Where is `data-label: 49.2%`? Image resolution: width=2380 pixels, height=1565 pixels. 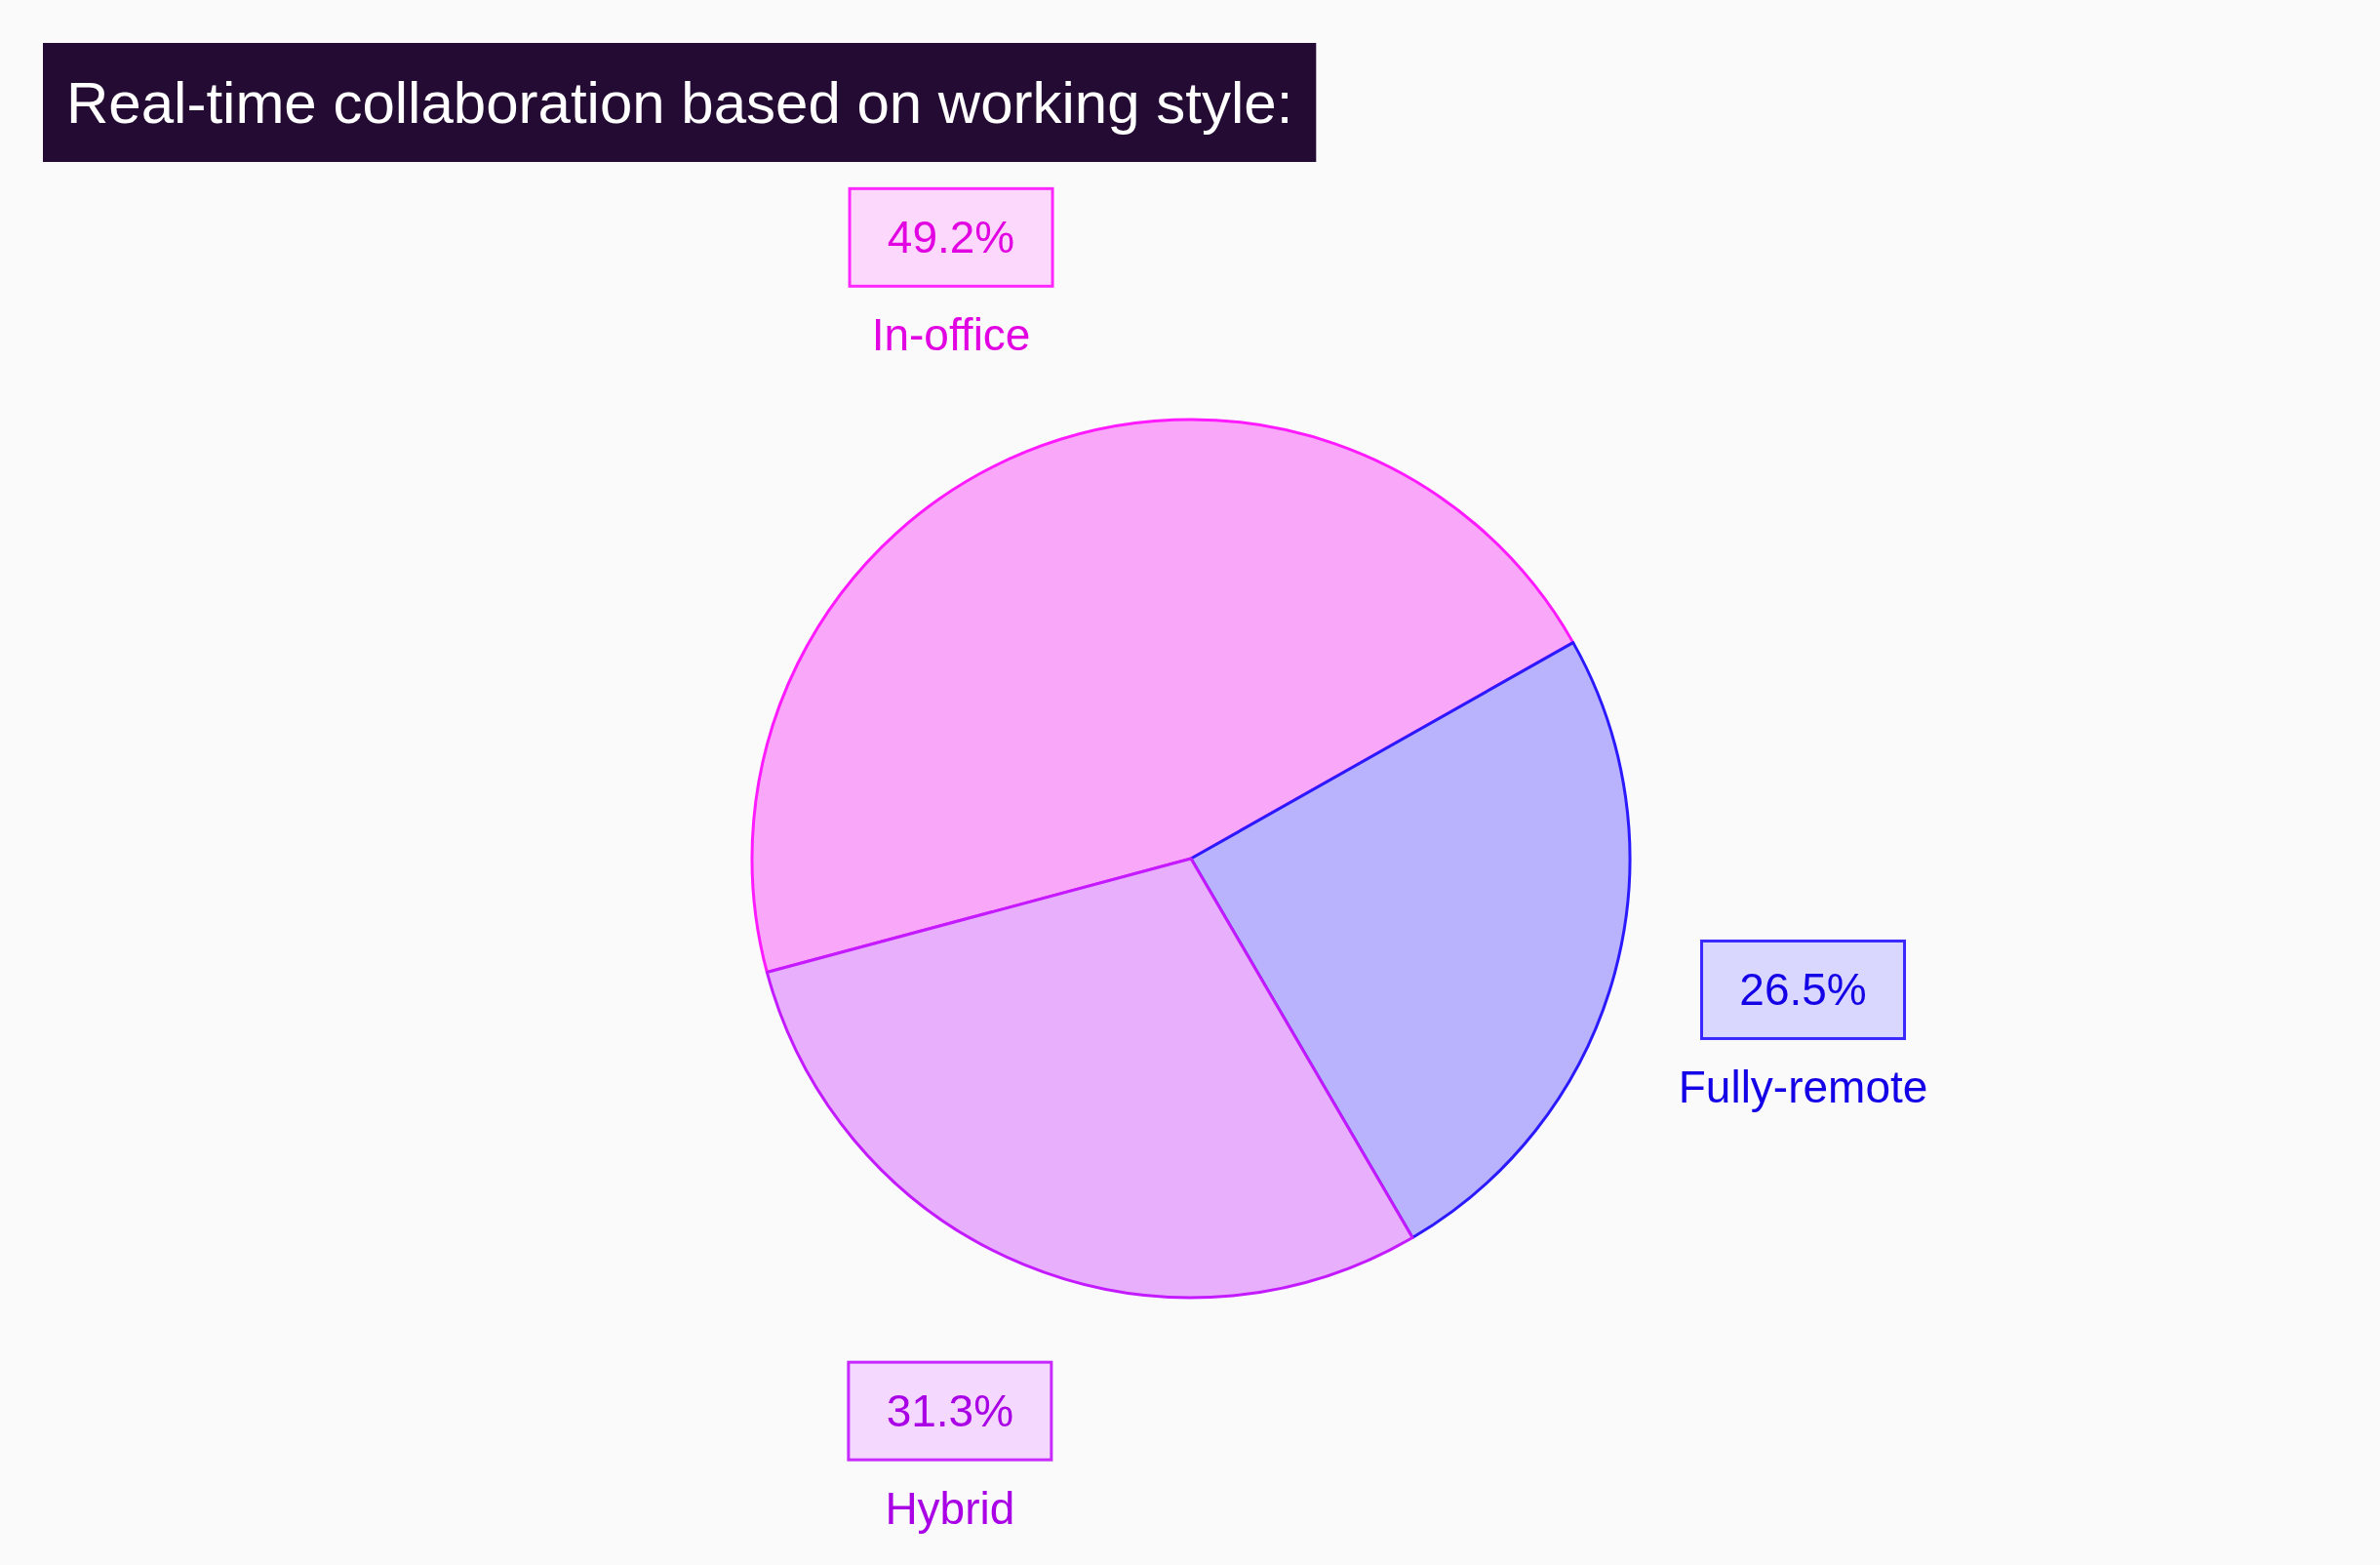
data-label: 49.2% is located at coordinates (951, 237).